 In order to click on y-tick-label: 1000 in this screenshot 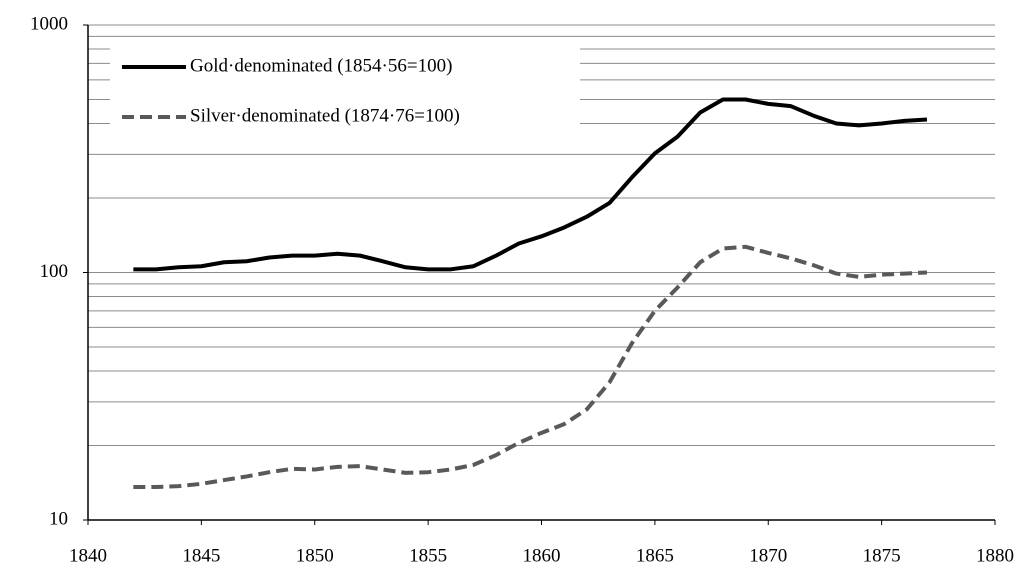, I will do `click(49, 23)`.